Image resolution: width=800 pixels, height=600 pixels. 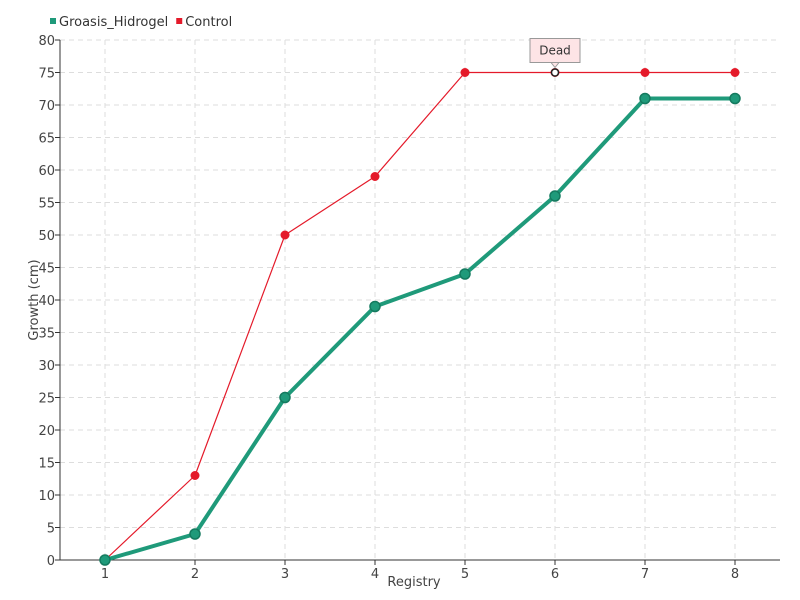 I want to click on y-tick-label: 25, so click(x=46, y=399).